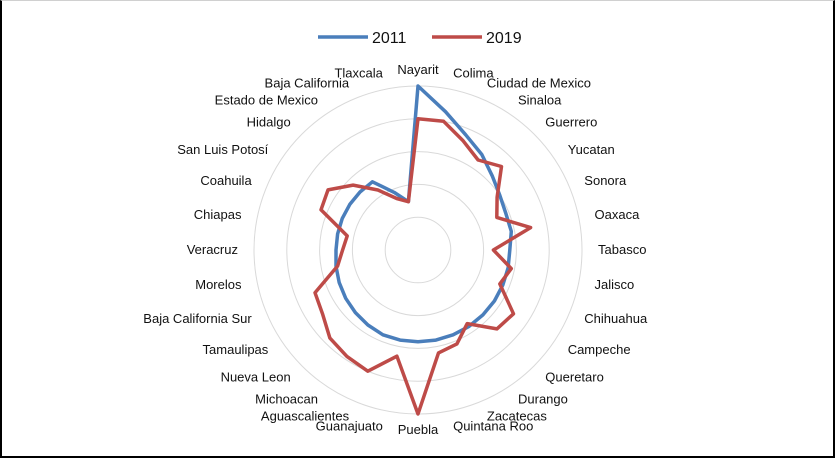  I want to click on category-label: Nueva Leon, so click(256, 376).